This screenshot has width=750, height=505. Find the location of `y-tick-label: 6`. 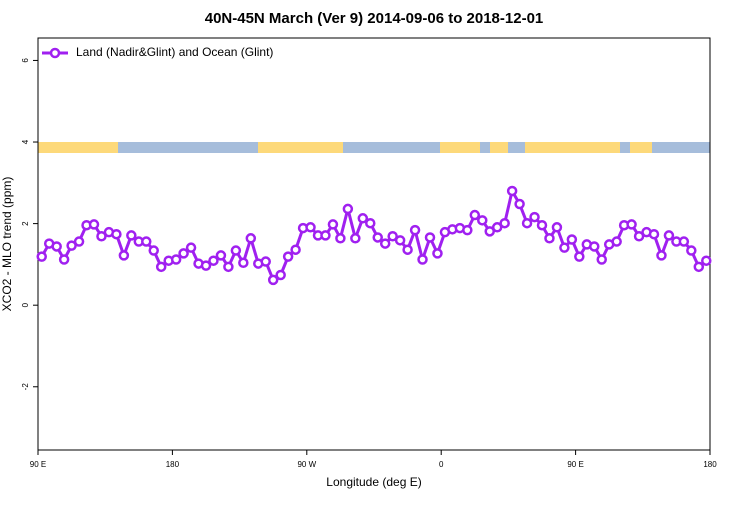

y-tick-label: 6 is located at coordinates (25, 60).